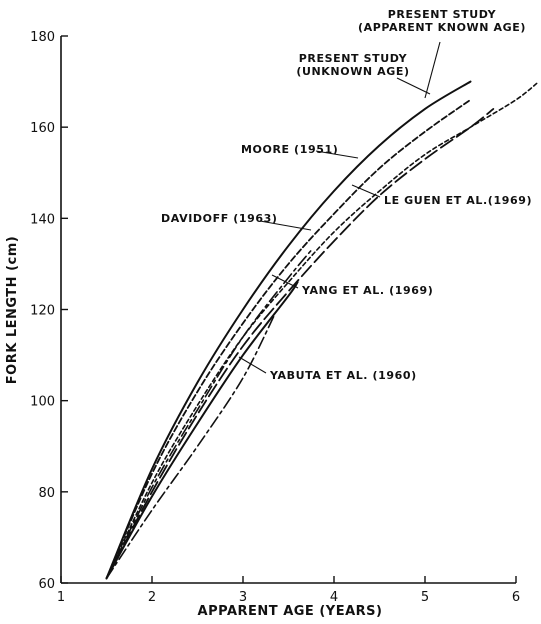 Image resolution: width=541 pixels, height=624 pixels. I want to click on y-tick-label: 160, so click(42, 128).